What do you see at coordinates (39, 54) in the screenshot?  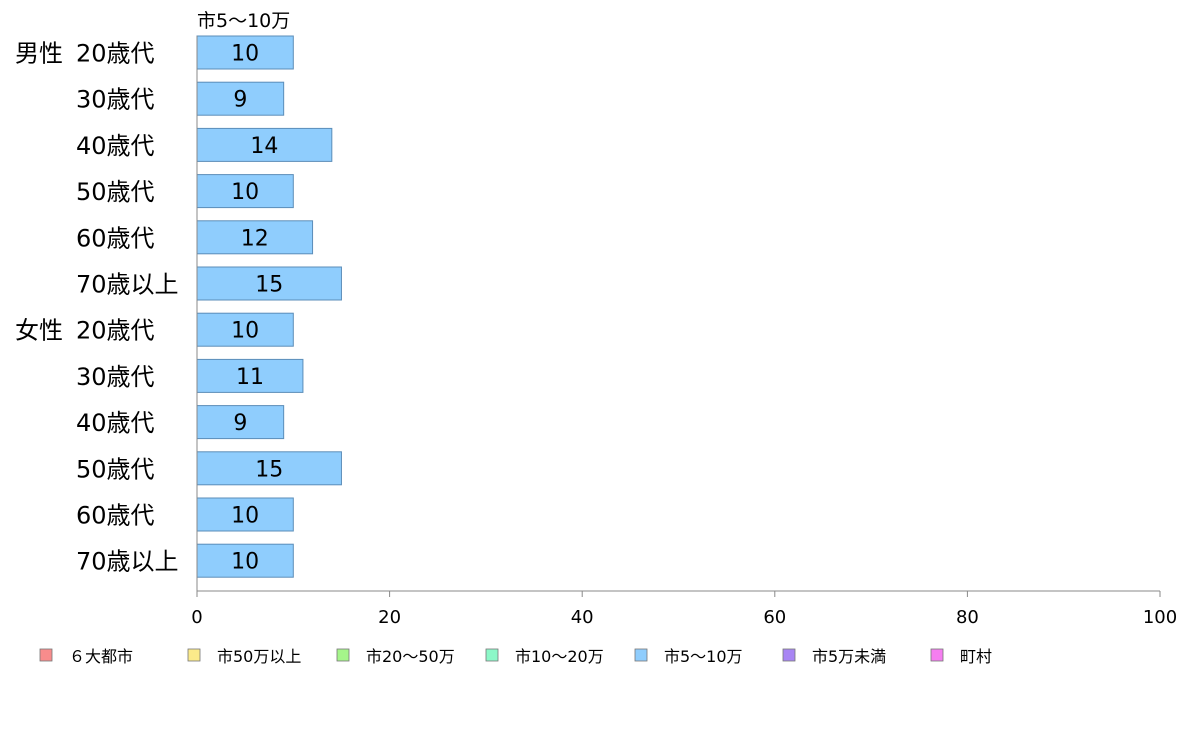 I see `gender-label: 男性` at bounding box center [39, 54].